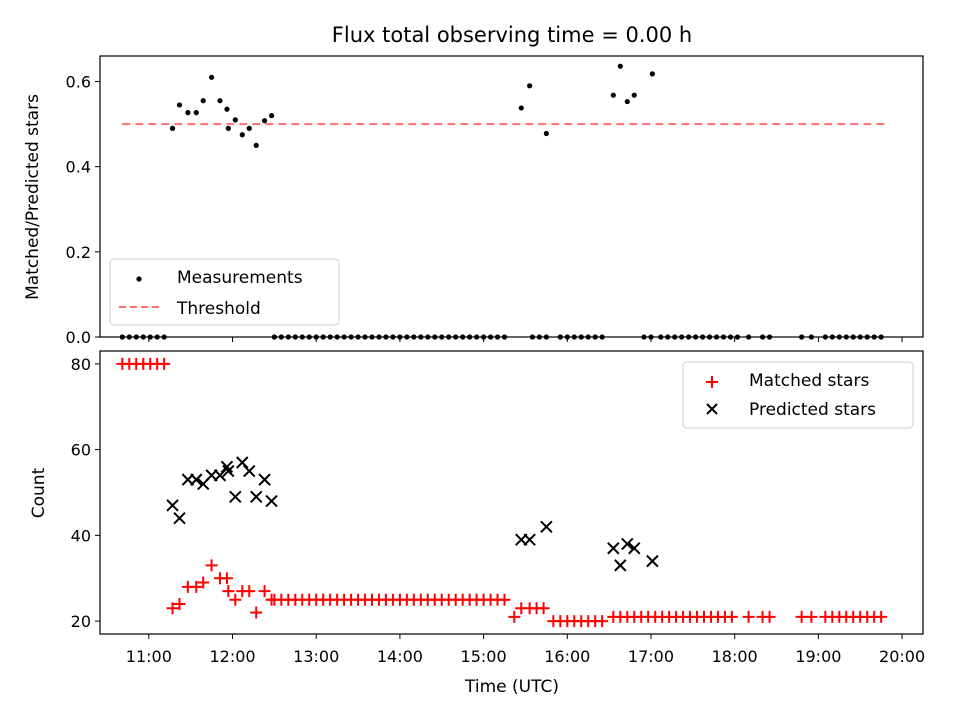 The width and height of the screenshot is (960, 720). I want to click on chart-title: Flux total observing time = 0.00 h, so click(512, 35).